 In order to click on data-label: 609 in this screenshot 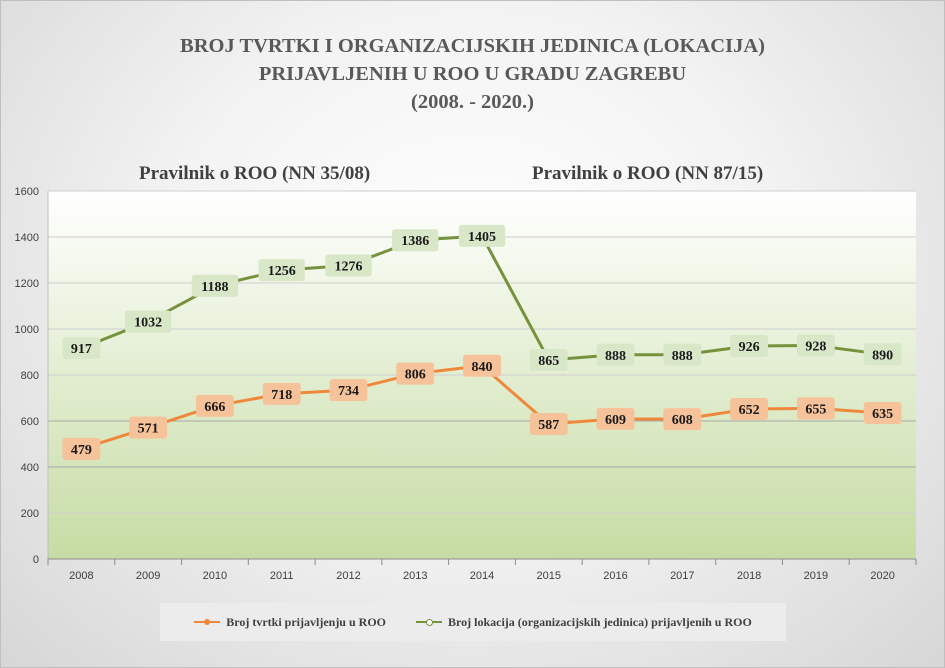, I will do `click(615, 420)`.